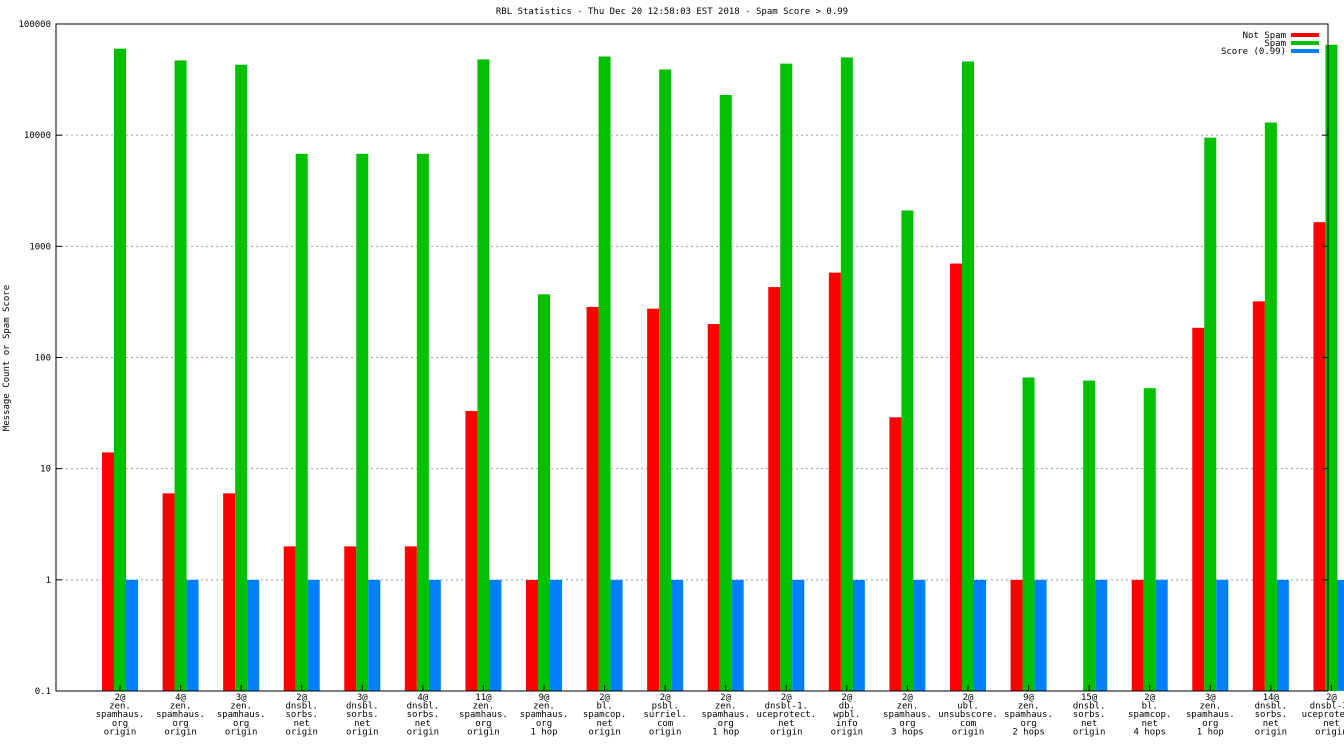 Image resolution: width=1344 pixels, height=756 pixels. What do you see at coordinates (180, 715) in the screenshot?
I see `x-tick-label: 4@ zen. spamhaus. org origin` at bounding box center [180, 715].